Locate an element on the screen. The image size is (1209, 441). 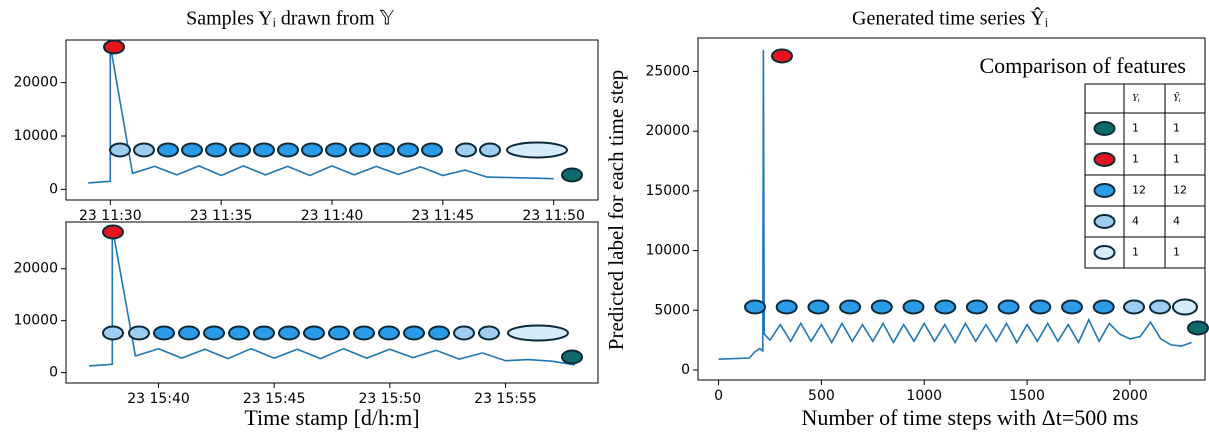
x-tick-label: 0 is located at coordinates (718, 396).